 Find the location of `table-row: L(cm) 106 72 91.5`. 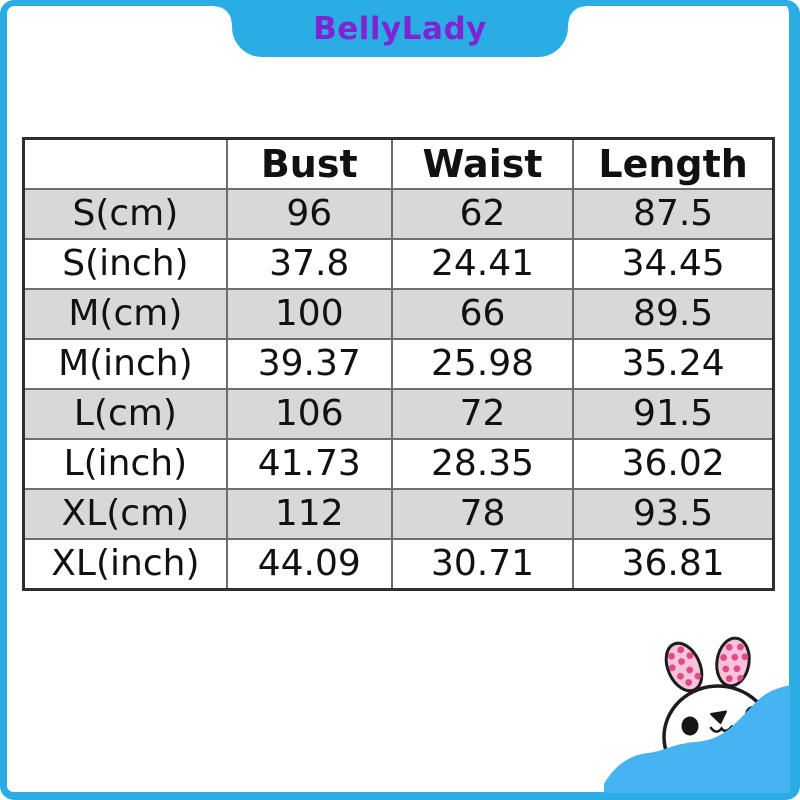

table-row: L(cm) 106 72 91.5 is located at coordinates (398, 414).